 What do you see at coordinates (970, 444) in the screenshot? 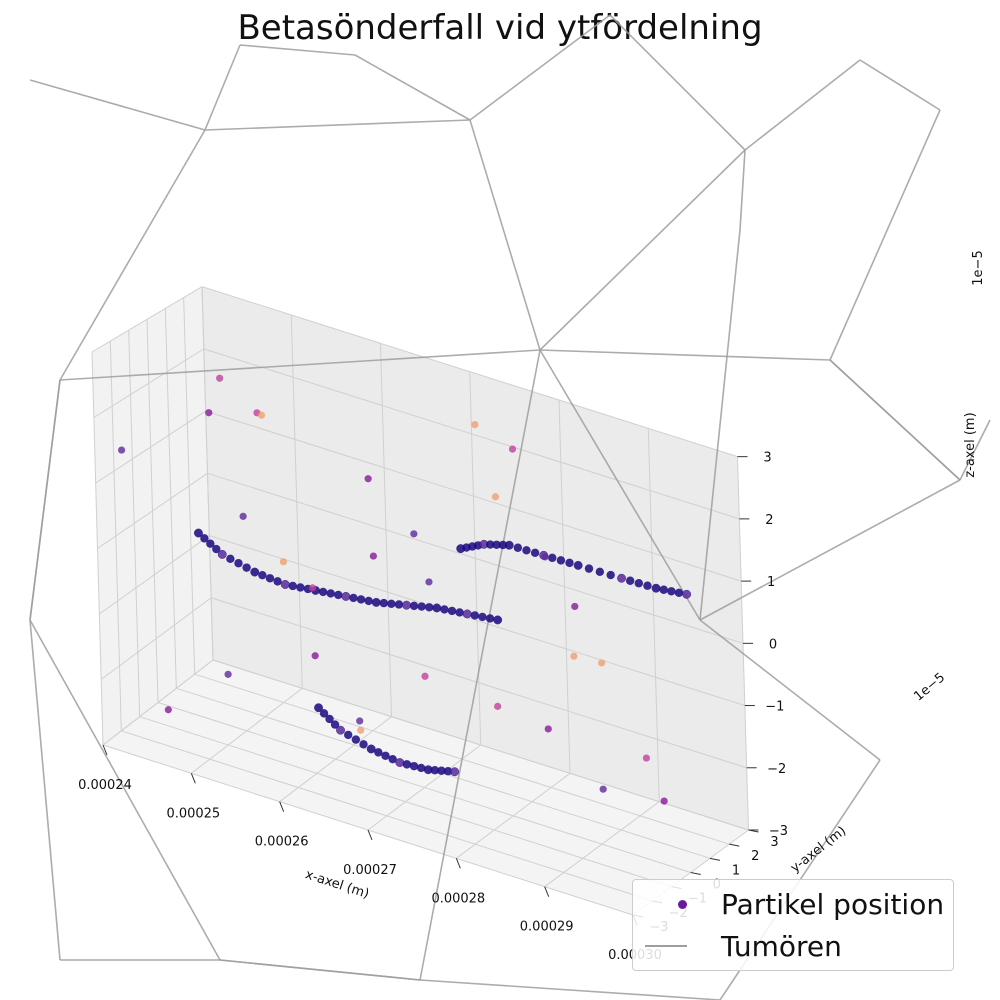
I see `z-axis-label: z-axel (m)` at bounding box center [970, 444].